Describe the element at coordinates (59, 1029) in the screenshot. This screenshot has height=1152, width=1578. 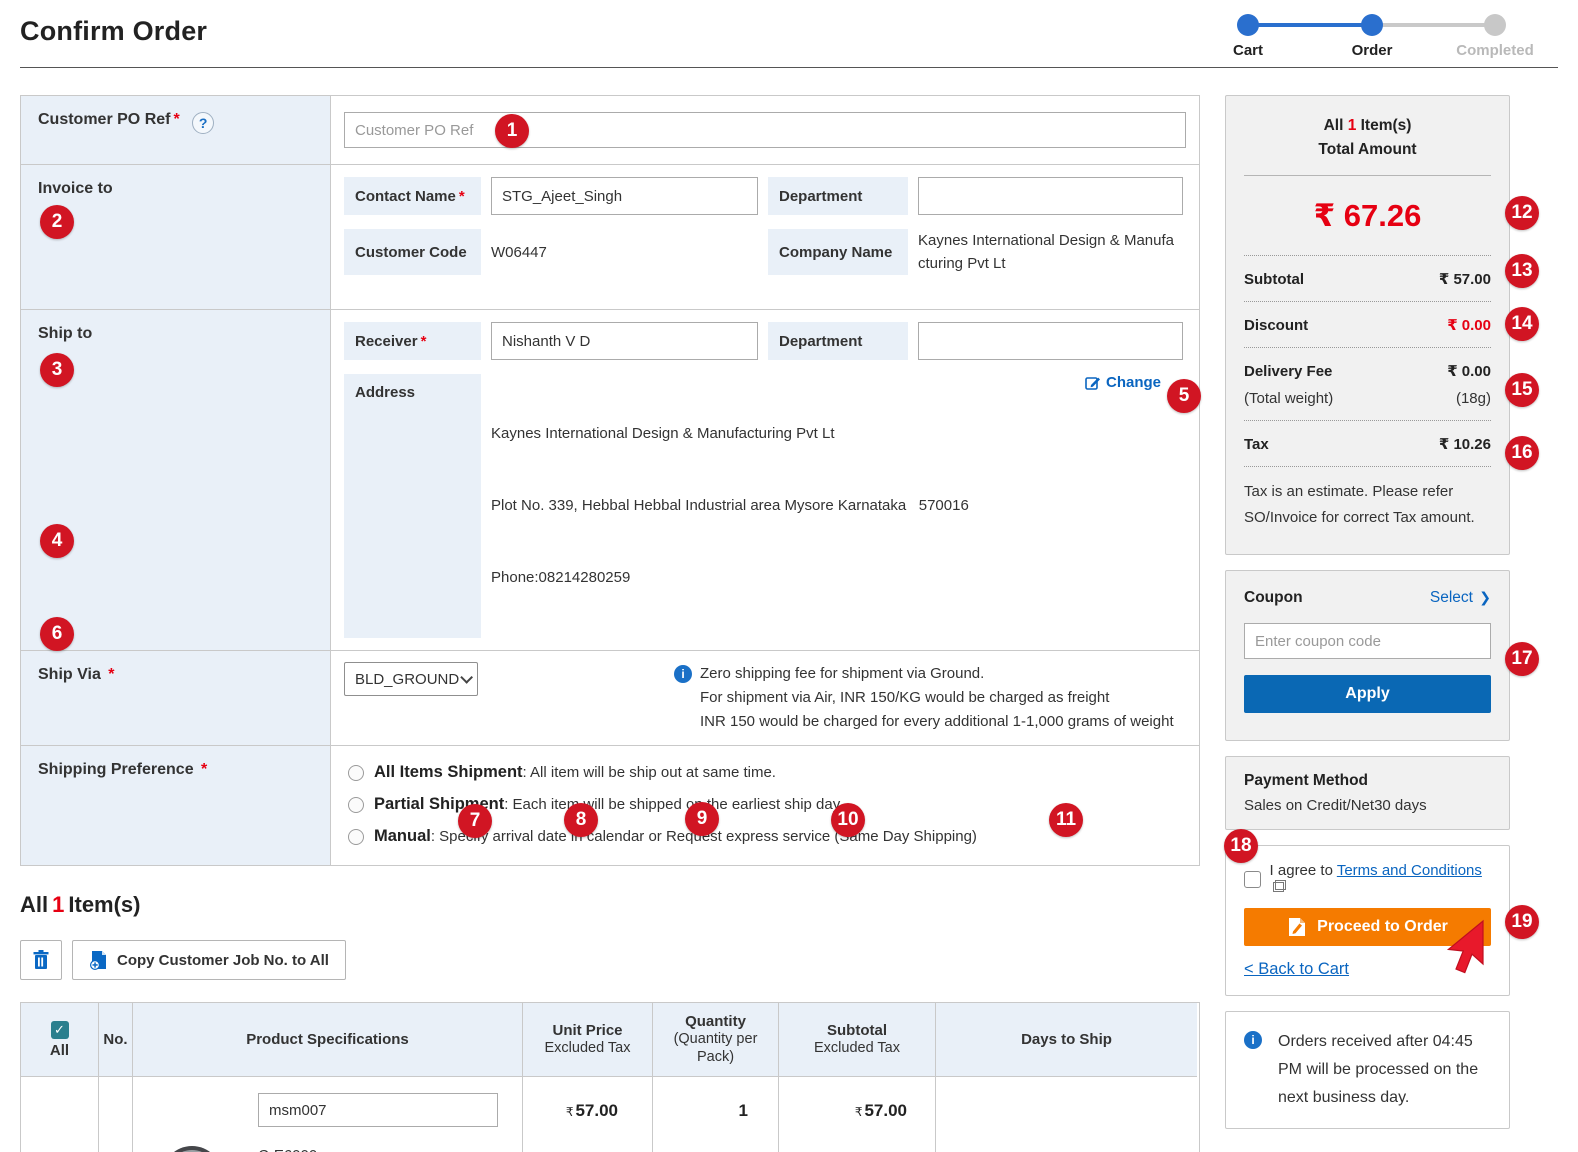
I see `select-all-checkbox: ✓` at that location.